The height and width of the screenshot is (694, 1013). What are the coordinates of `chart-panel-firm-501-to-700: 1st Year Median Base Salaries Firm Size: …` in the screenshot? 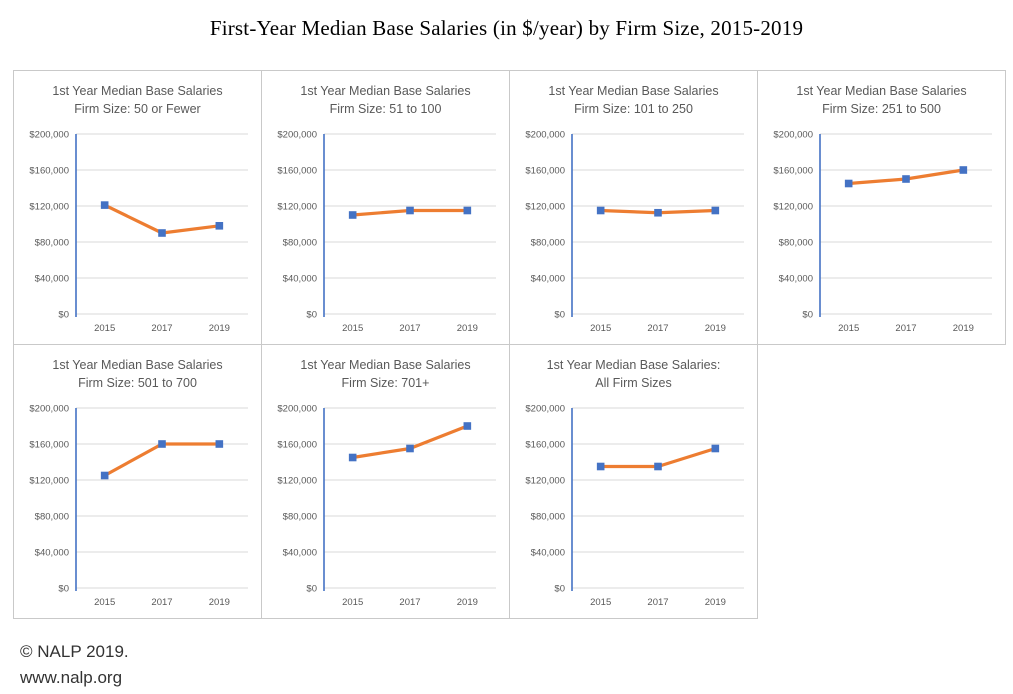 It's located at (137, 481).